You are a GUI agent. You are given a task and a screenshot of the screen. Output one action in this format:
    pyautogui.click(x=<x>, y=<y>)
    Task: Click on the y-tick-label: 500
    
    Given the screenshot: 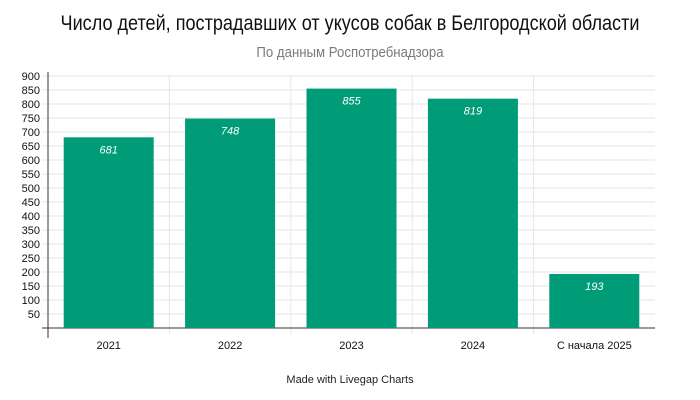 What is the action you would take?
    pyautogui.click(x=31, y=189)
    